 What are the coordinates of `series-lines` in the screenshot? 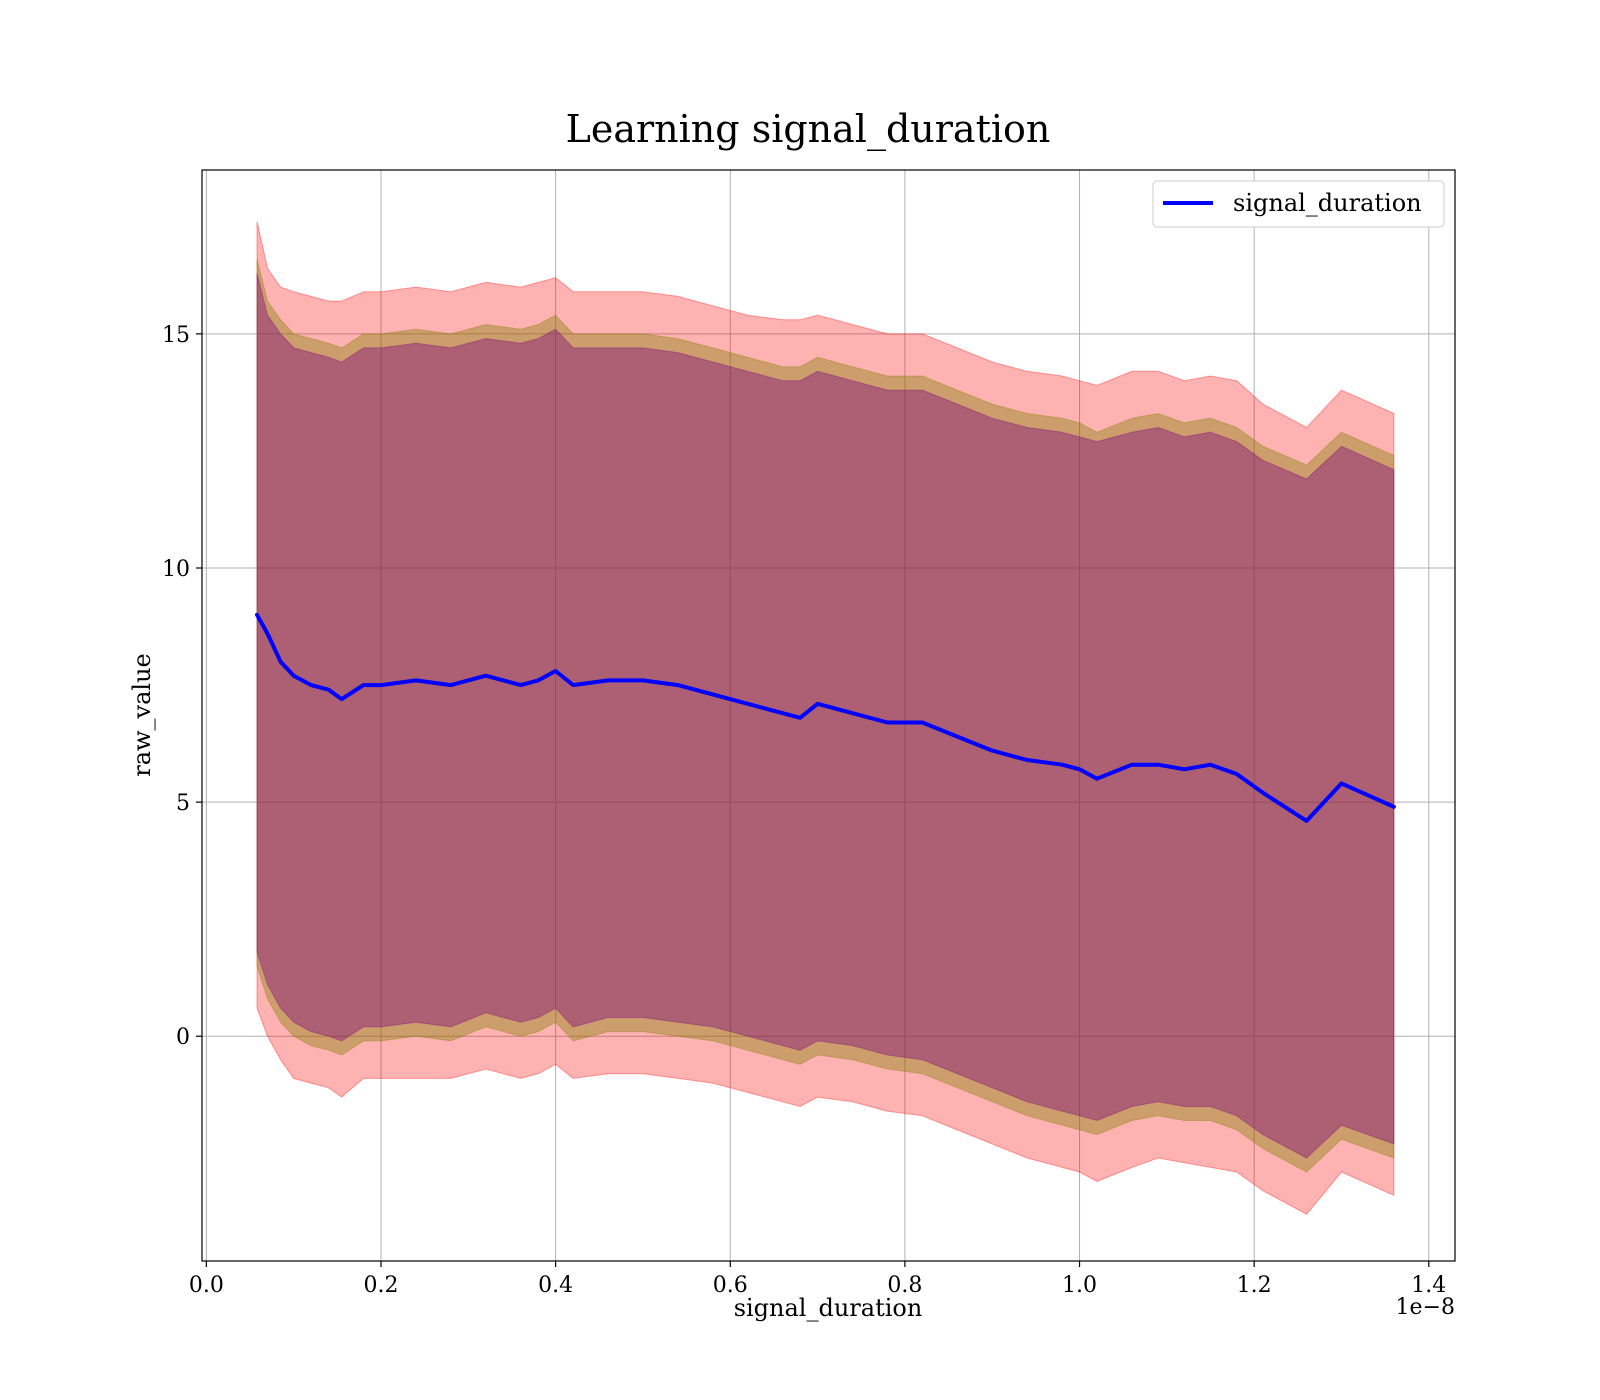 It's located at (825, 717).